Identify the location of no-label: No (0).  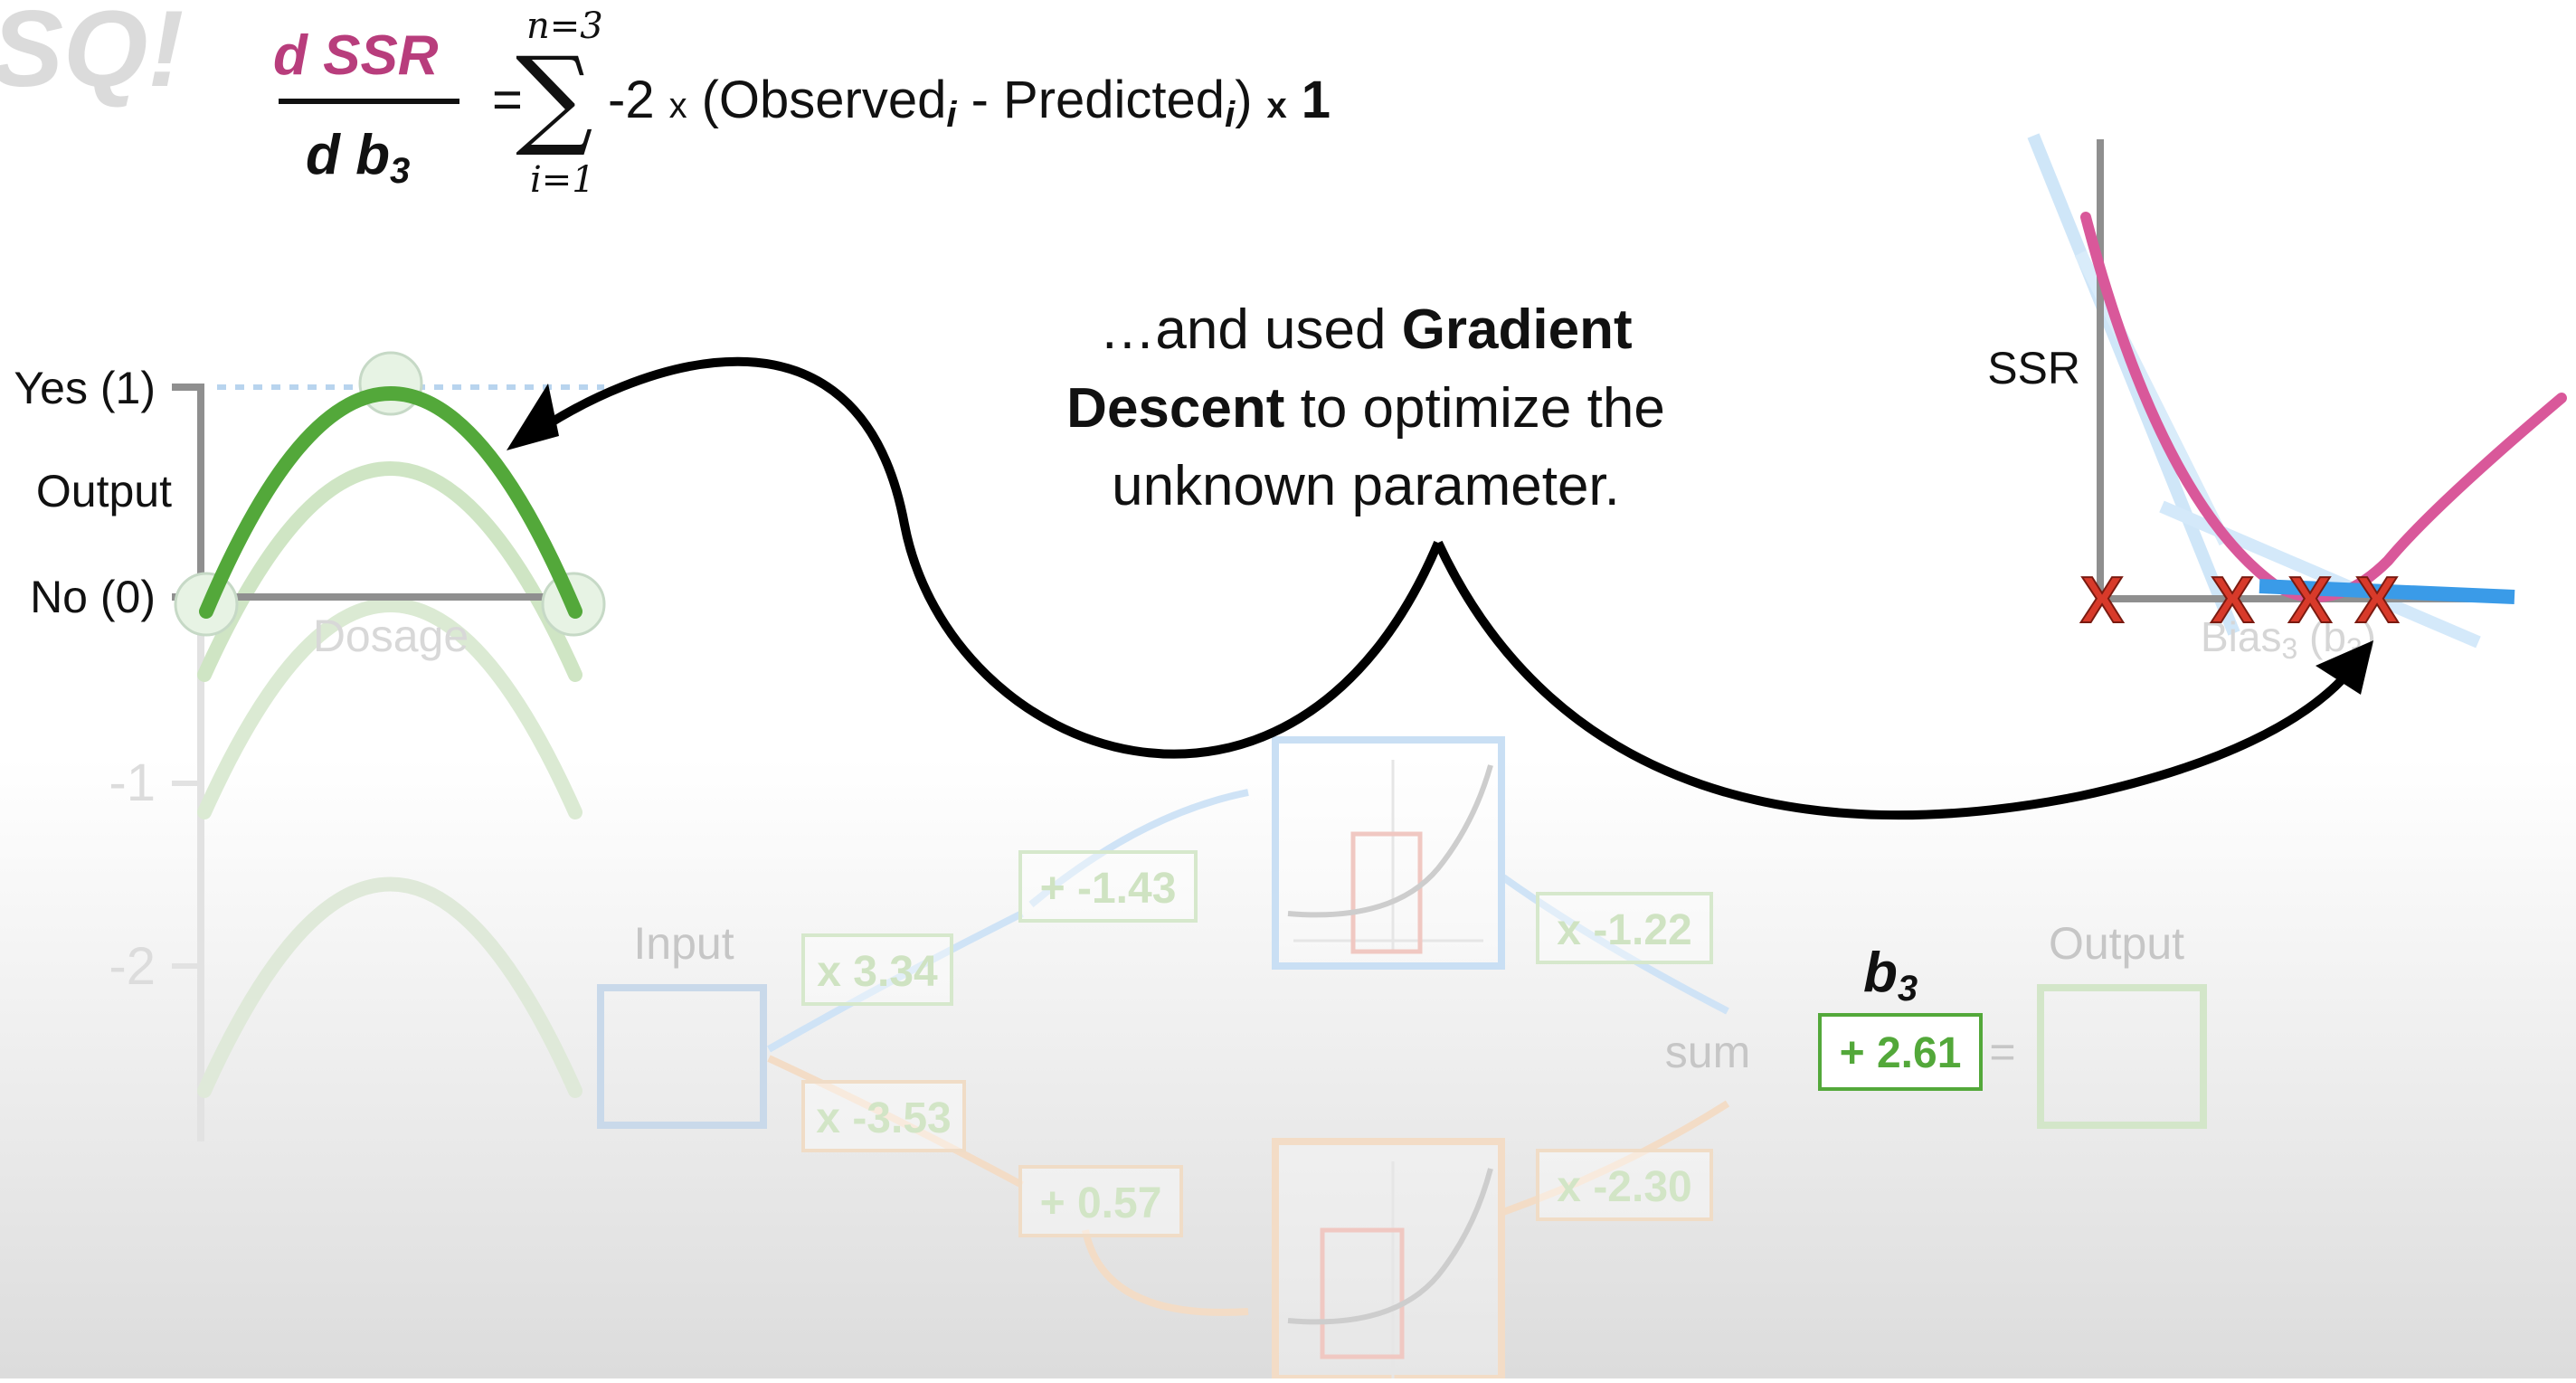
(93, 597).